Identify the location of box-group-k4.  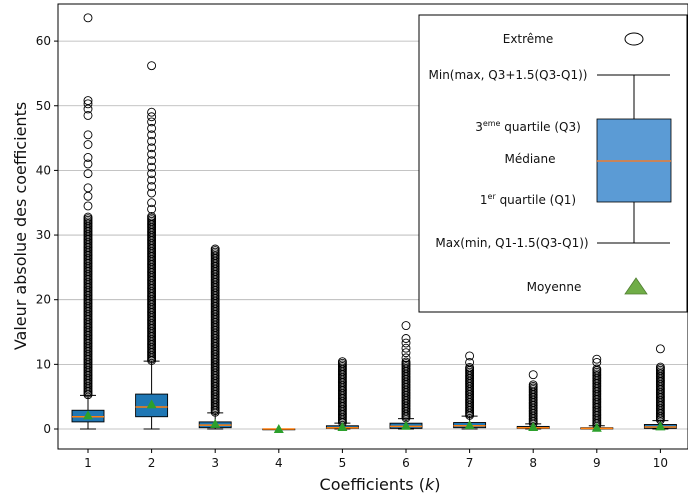
(279, 428).